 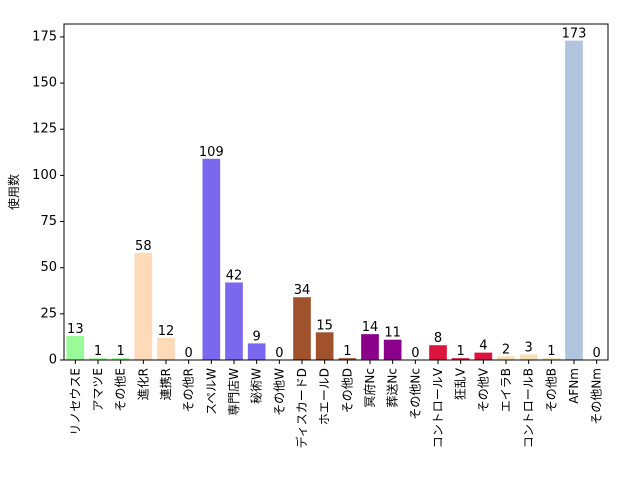 What do you see at coordinates (13, 192) in the screenshot?
I see `y-axis-label: 使用数` at bounding box center [13, 192].